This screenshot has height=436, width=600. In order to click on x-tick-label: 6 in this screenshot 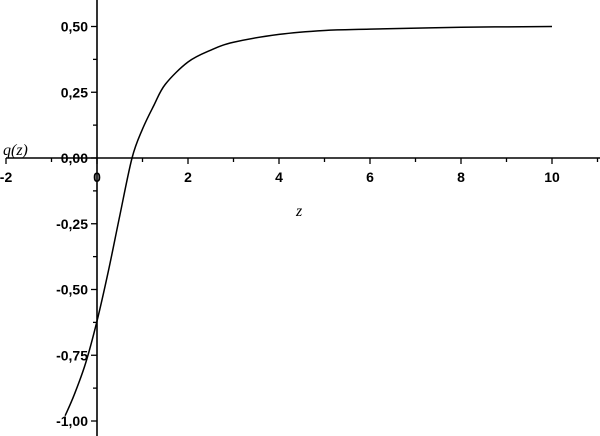, I will do `click(370, 177)`.